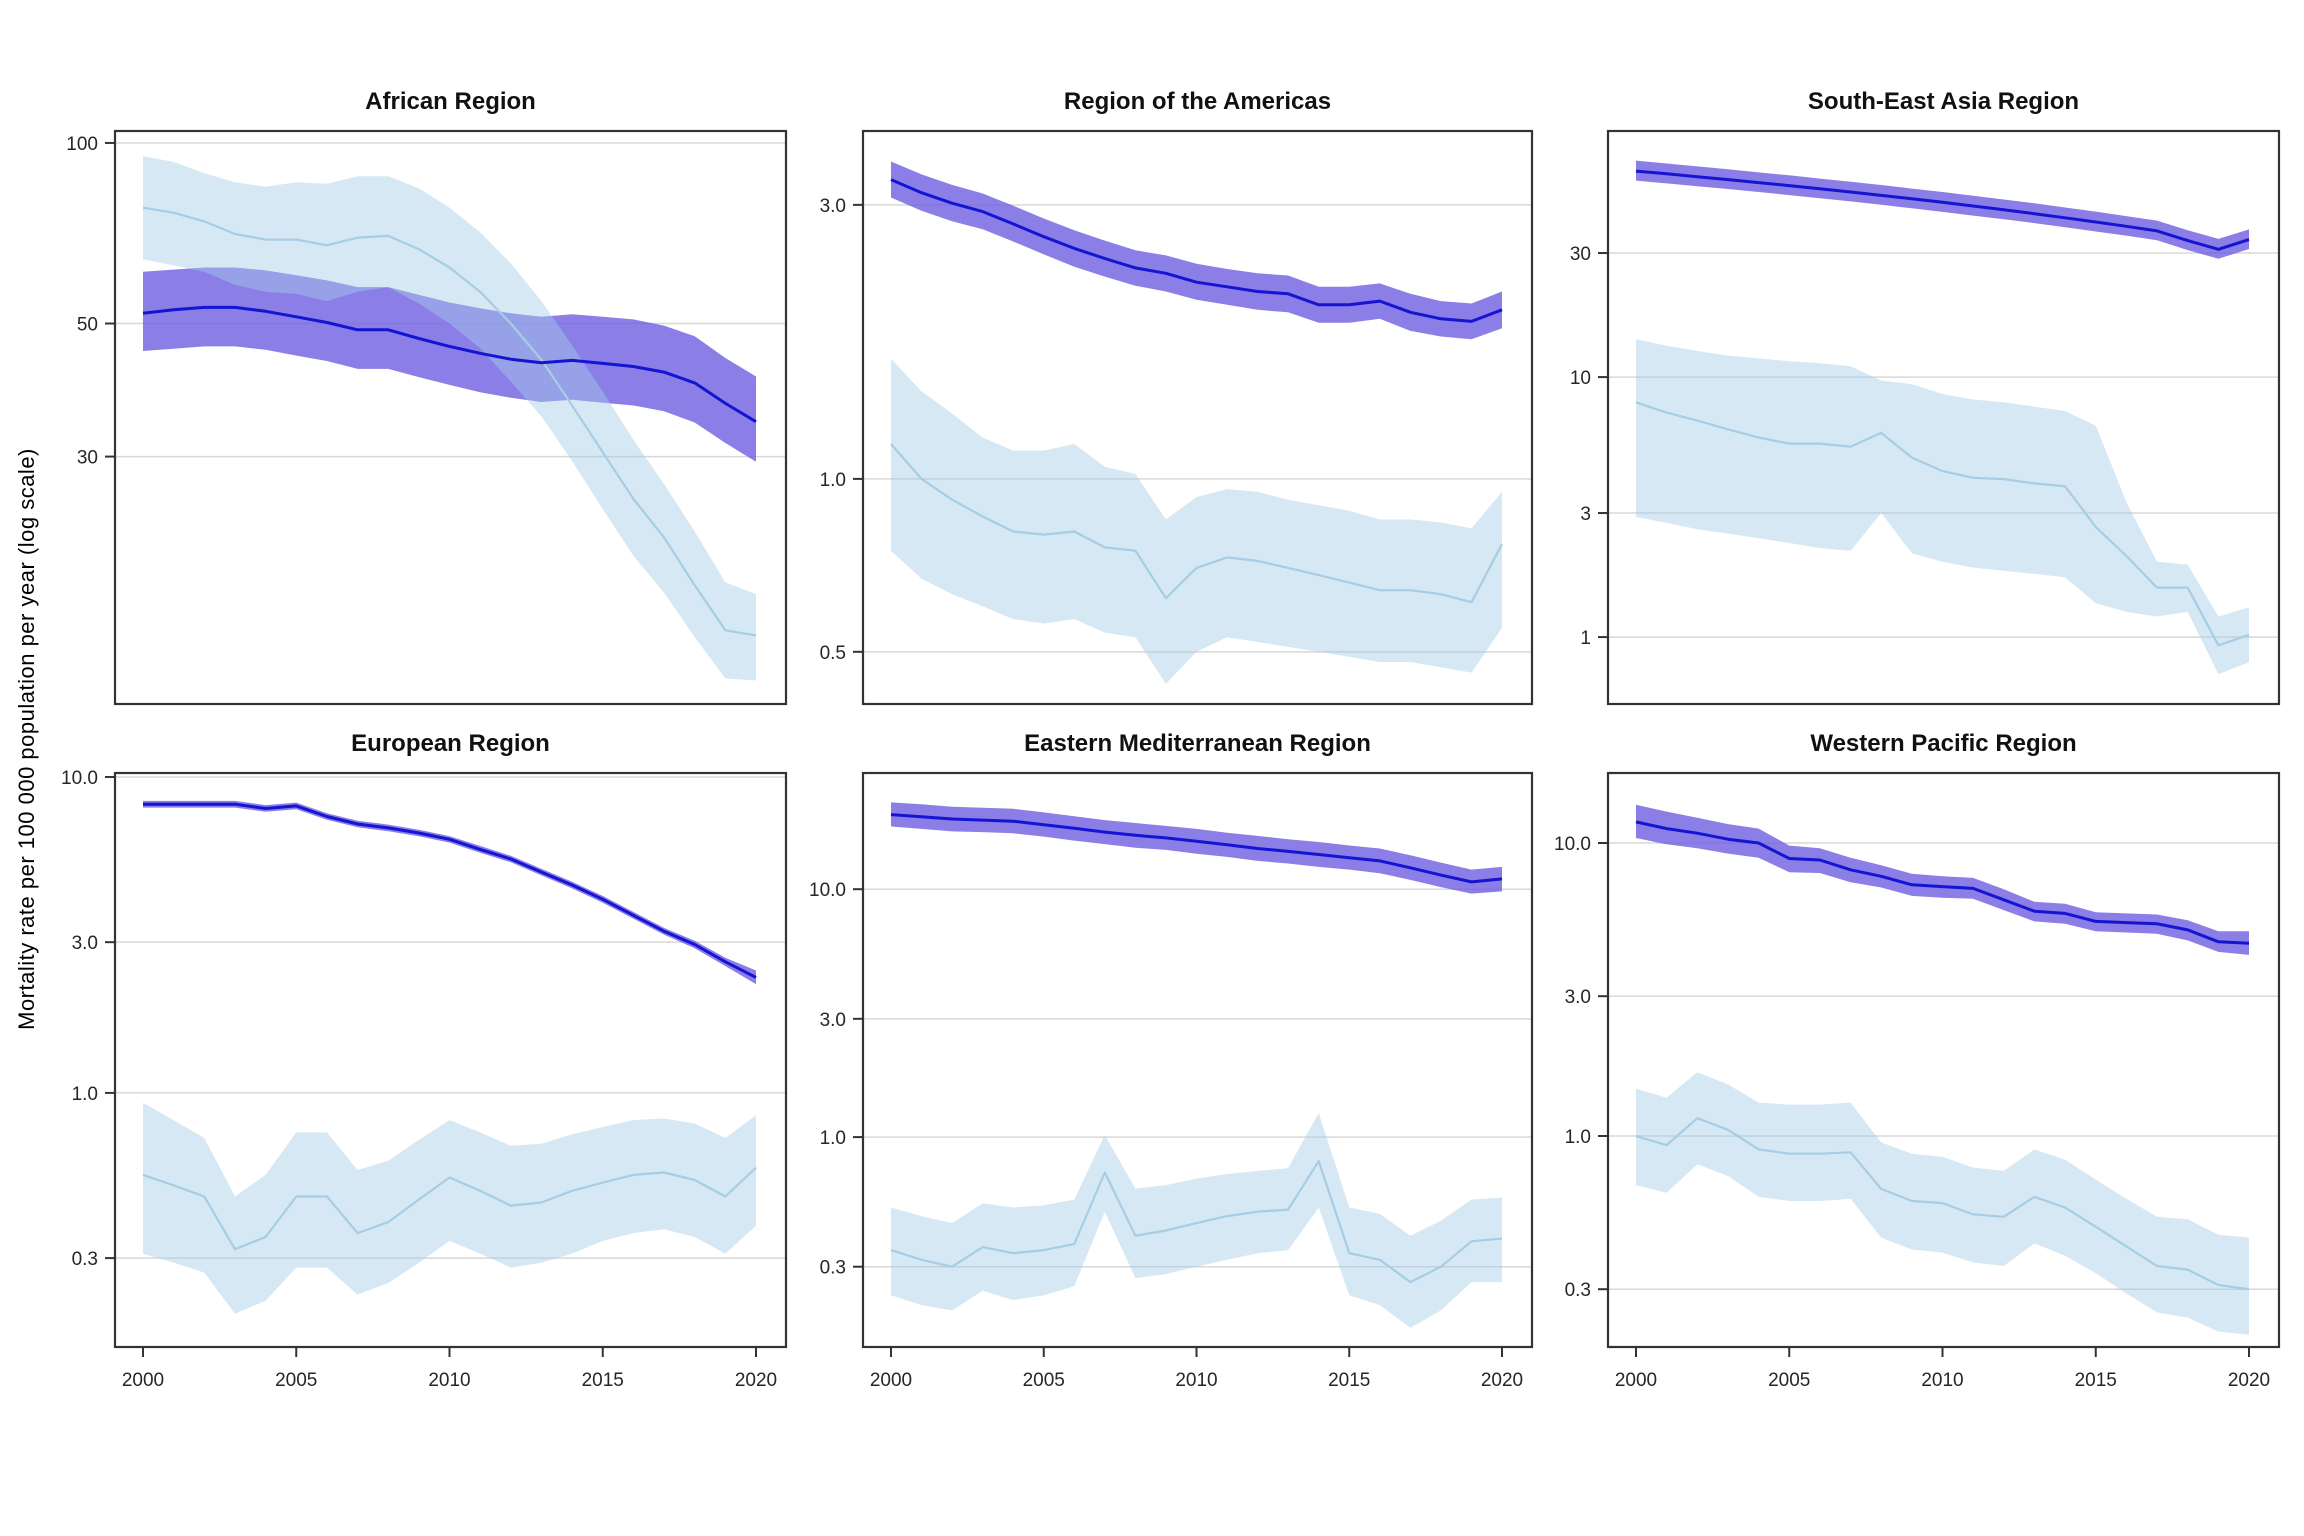 The height and width of the screenshot is (1536, 2304). I want to click on panel-region-of-the-americas: Region of the Americas 3.0 1.0 0.5, so click(1177, 397).